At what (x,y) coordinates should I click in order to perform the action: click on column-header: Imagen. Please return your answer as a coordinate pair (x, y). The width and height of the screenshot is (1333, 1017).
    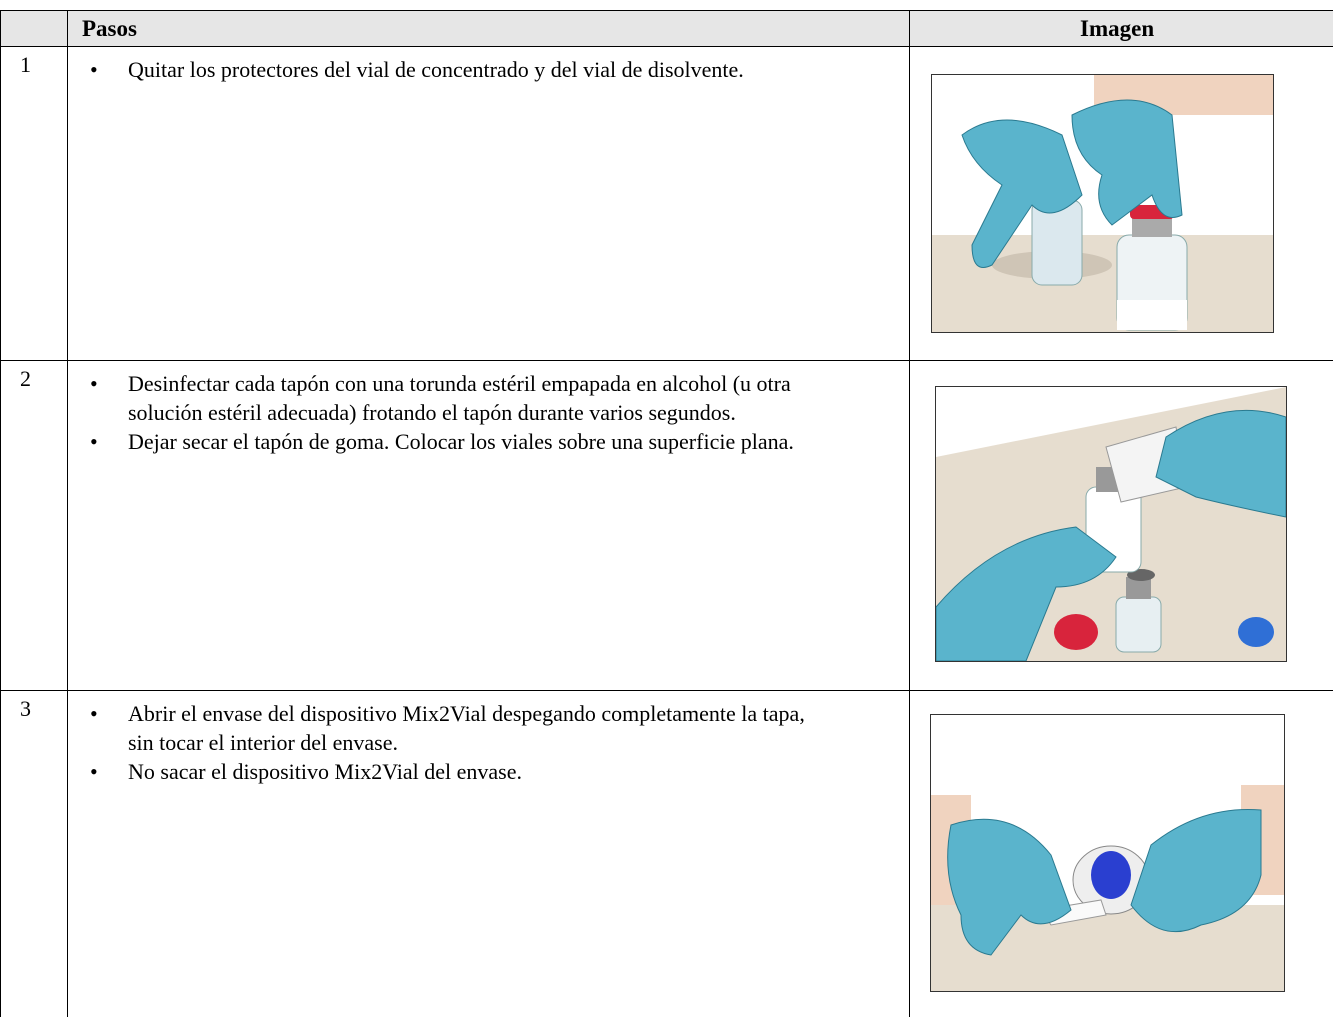
    Looking at the image, I should click on (1117, 28).